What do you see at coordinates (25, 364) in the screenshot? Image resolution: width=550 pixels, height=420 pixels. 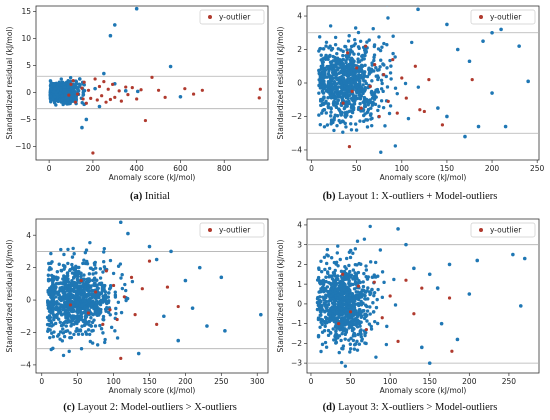 I see `y-tick-label: −4` at bounding box center [25, 364].